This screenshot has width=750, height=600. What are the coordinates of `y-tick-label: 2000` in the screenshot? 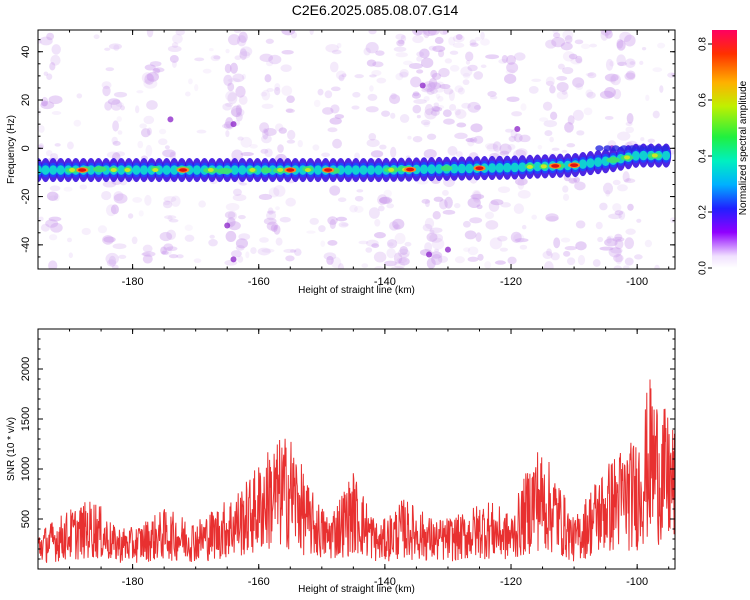 It's located at (26, 369).